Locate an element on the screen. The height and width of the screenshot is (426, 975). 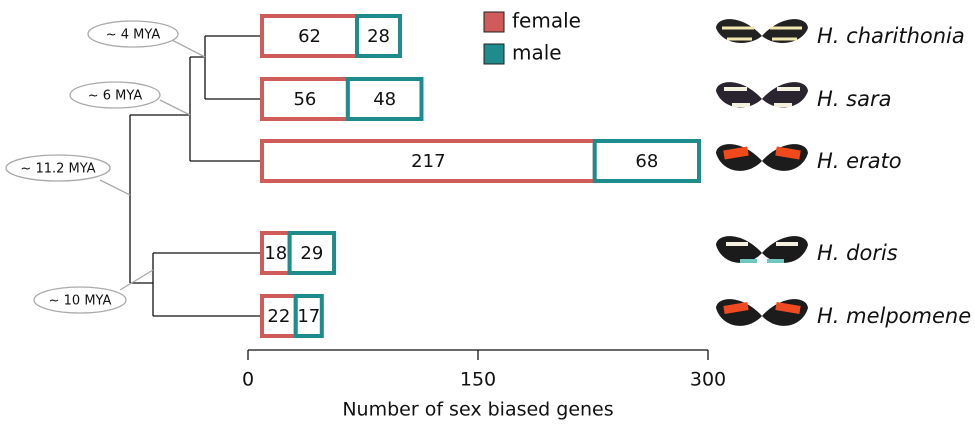
value-label: 68 is located at coordinates (646, 161).